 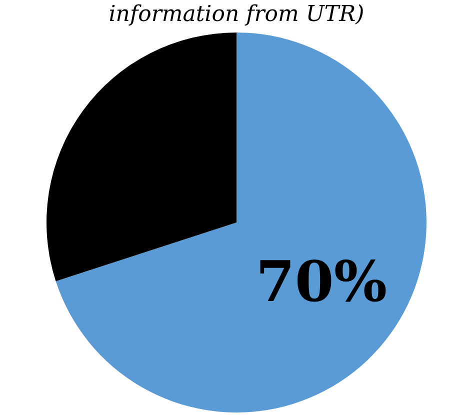 I want to click on chart-title: information from UTR), so click(x=236, y=14).